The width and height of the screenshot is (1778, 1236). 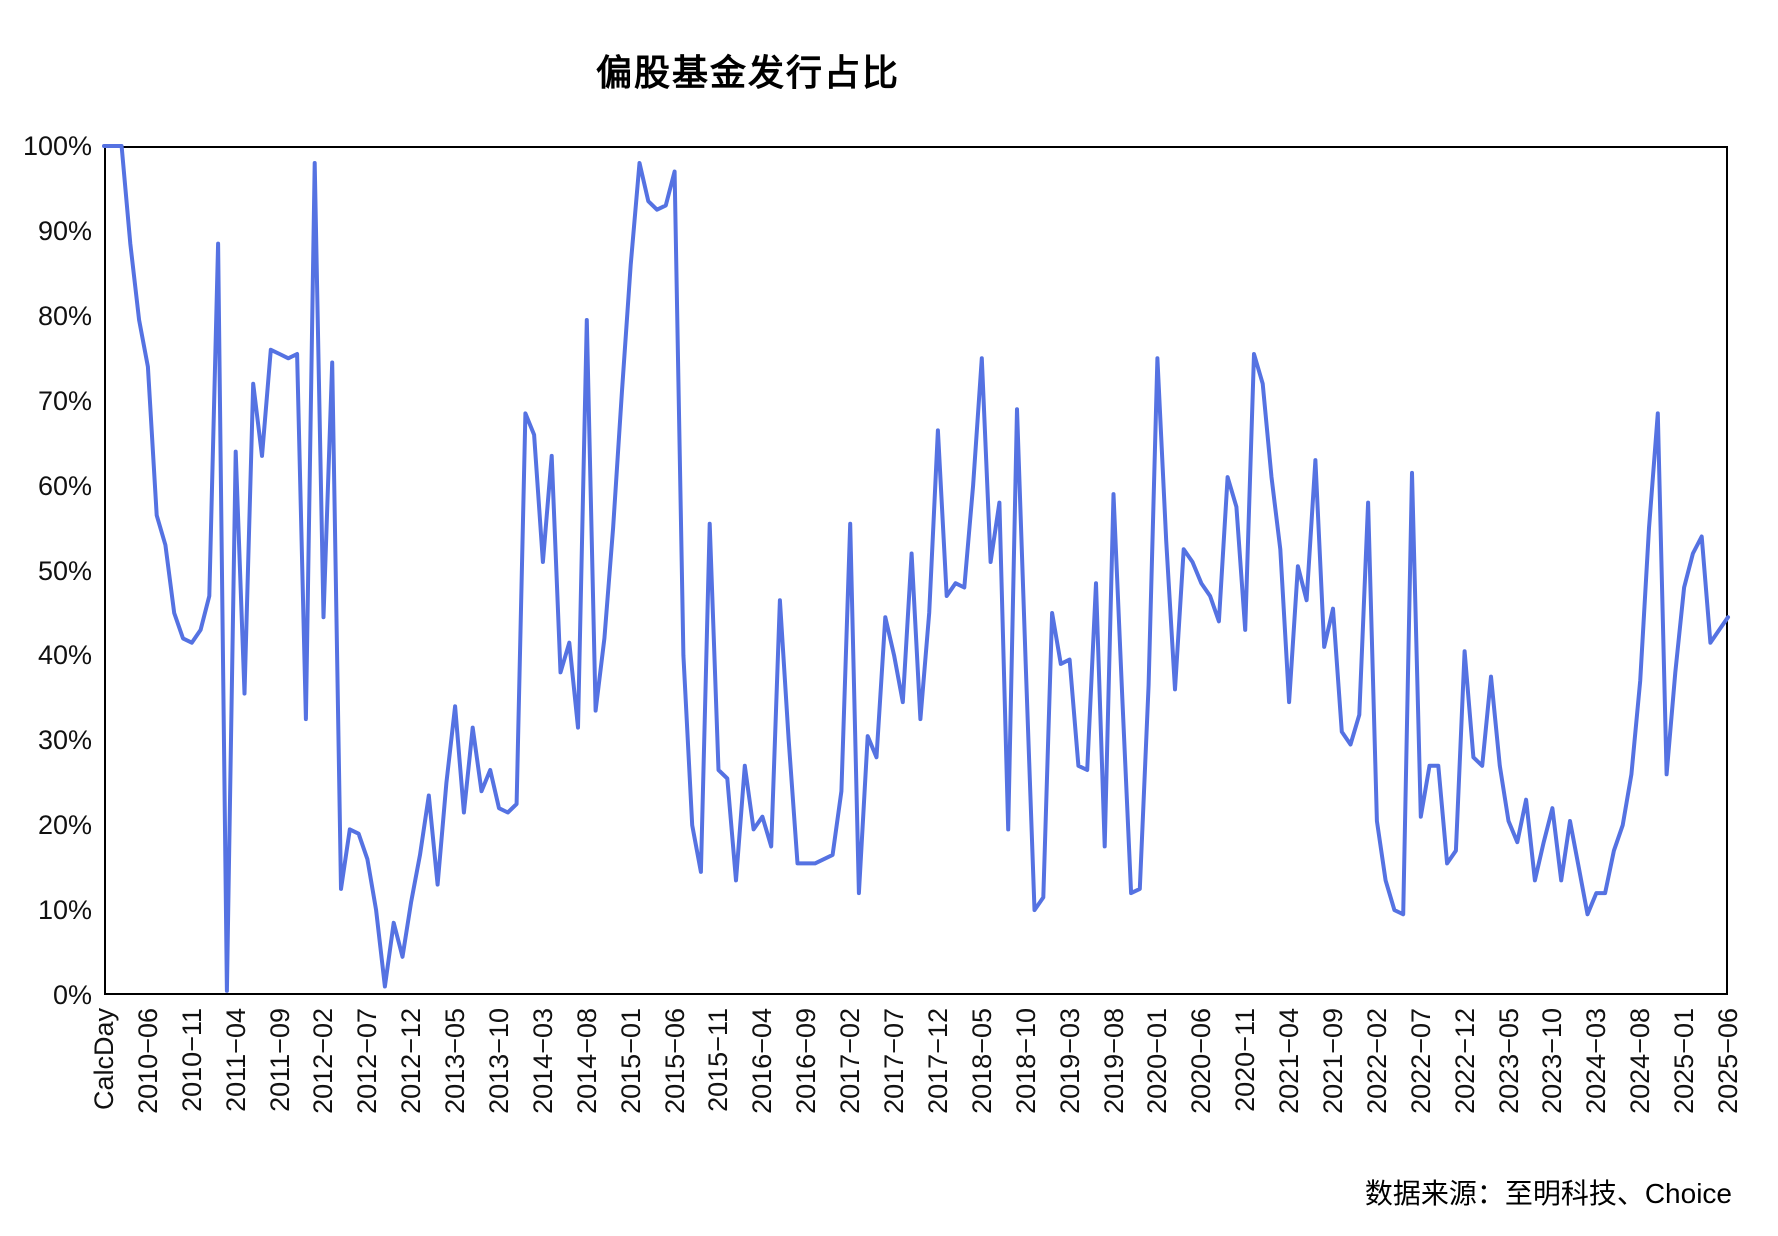 I want to click on y-axis-tick-label: 90%, so click(x=64, y=230).